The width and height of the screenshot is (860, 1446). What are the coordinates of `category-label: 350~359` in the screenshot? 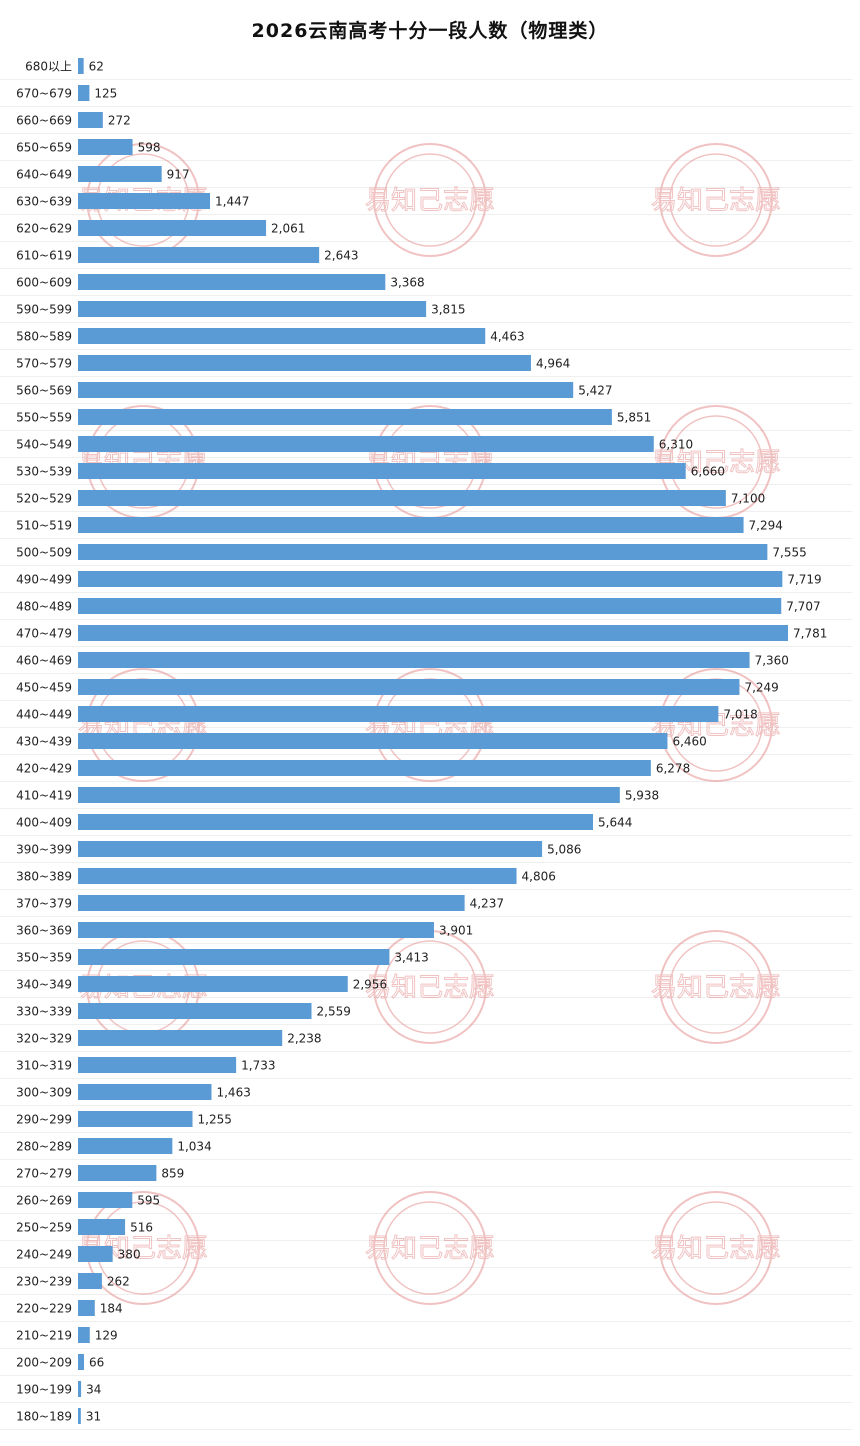 It's located at (44, 958).